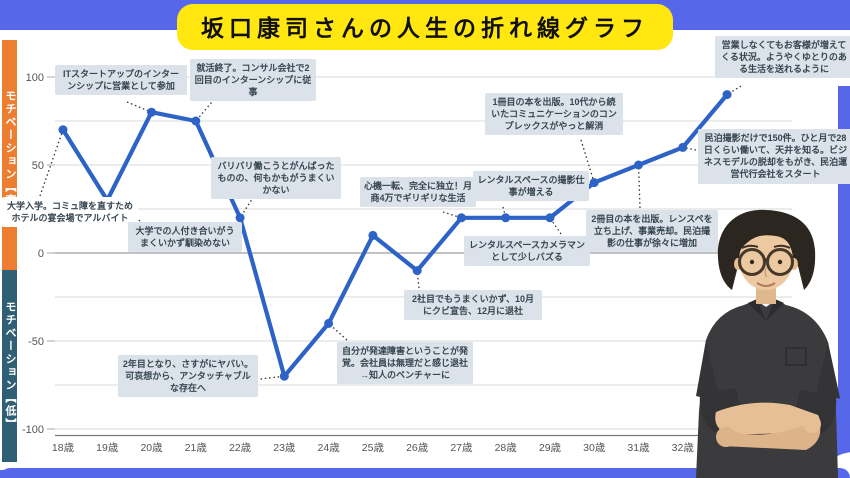 The width and height of the screenshot is (850, 478). I want to click on svg-text: 27歳, so click(461, 448).